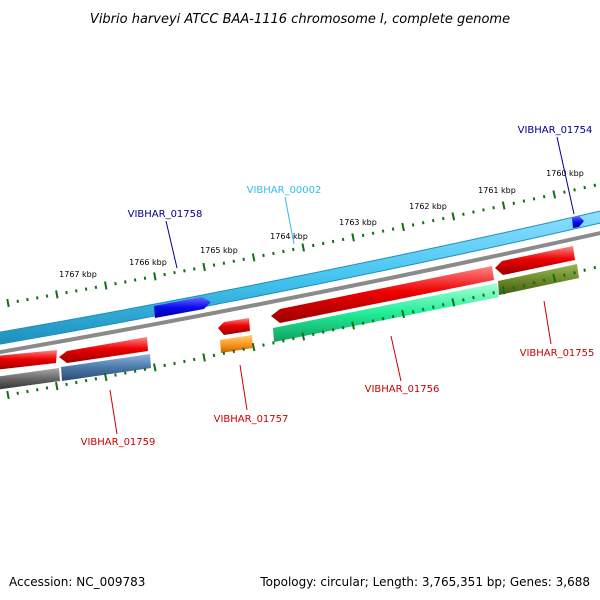 Image resolution: width=600 pixels, height=600 pixels. What do you see at coordinates (284, 190) in the screenshot?
I see `gene-label-vibhar-00002: VIBHAR_00002` at bounding box center [284, 190].